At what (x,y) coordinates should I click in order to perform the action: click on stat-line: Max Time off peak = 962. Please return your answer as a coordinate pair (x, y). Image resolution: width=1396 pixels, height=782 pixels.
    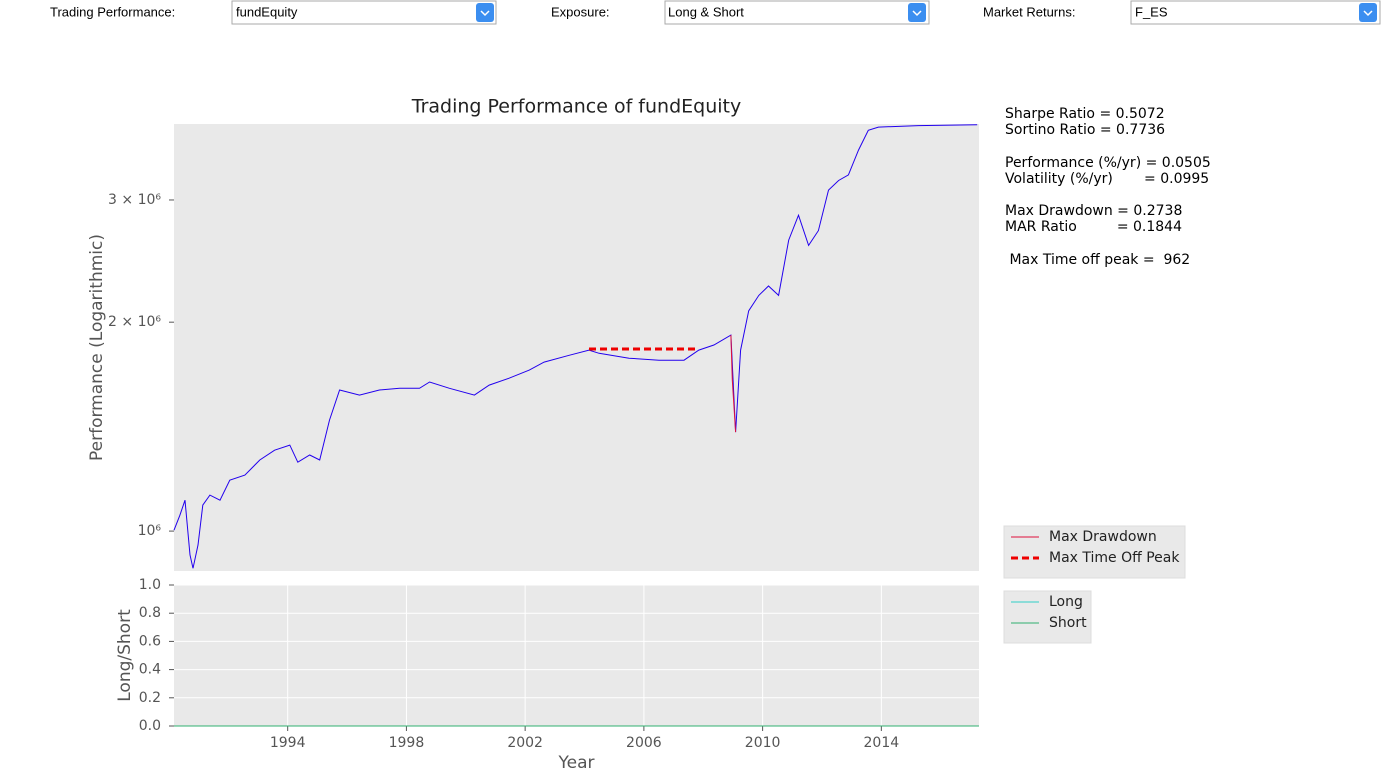
    Looking at the image, I should click on (1097, 260).